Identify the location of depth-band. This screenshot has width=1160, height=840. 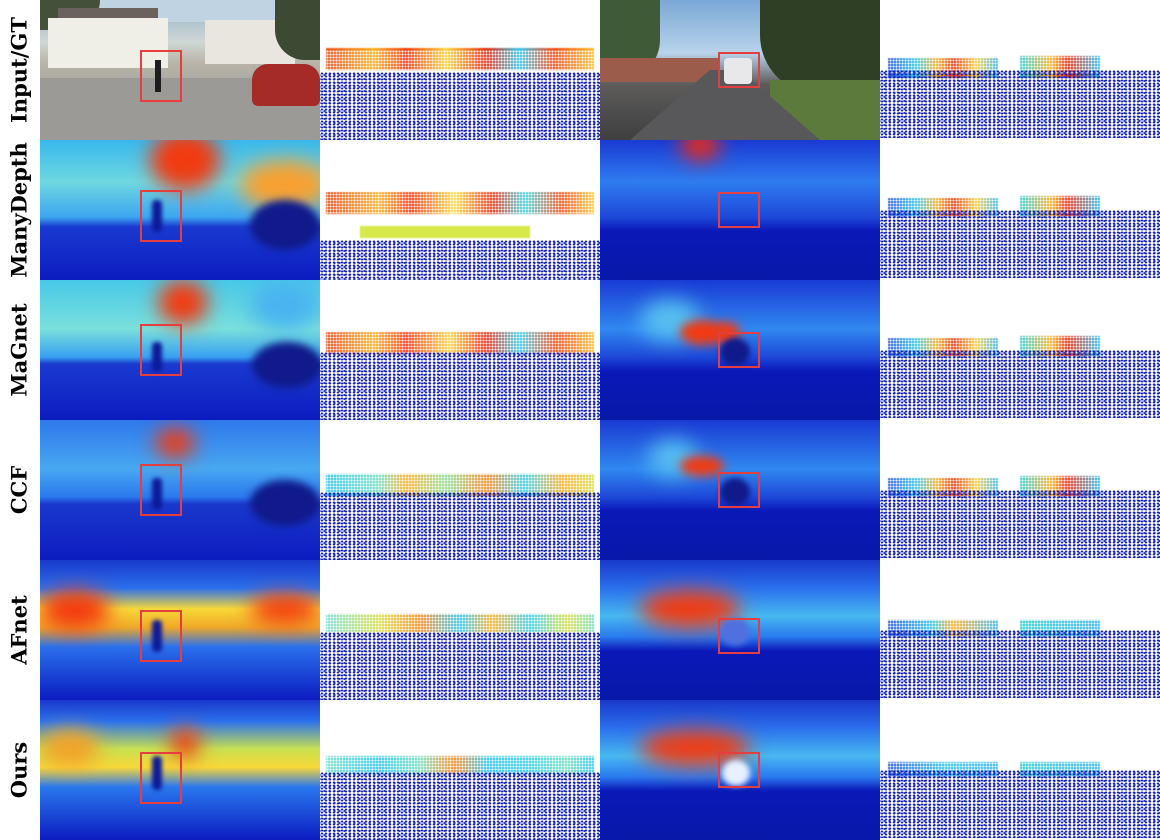
(445, 232).